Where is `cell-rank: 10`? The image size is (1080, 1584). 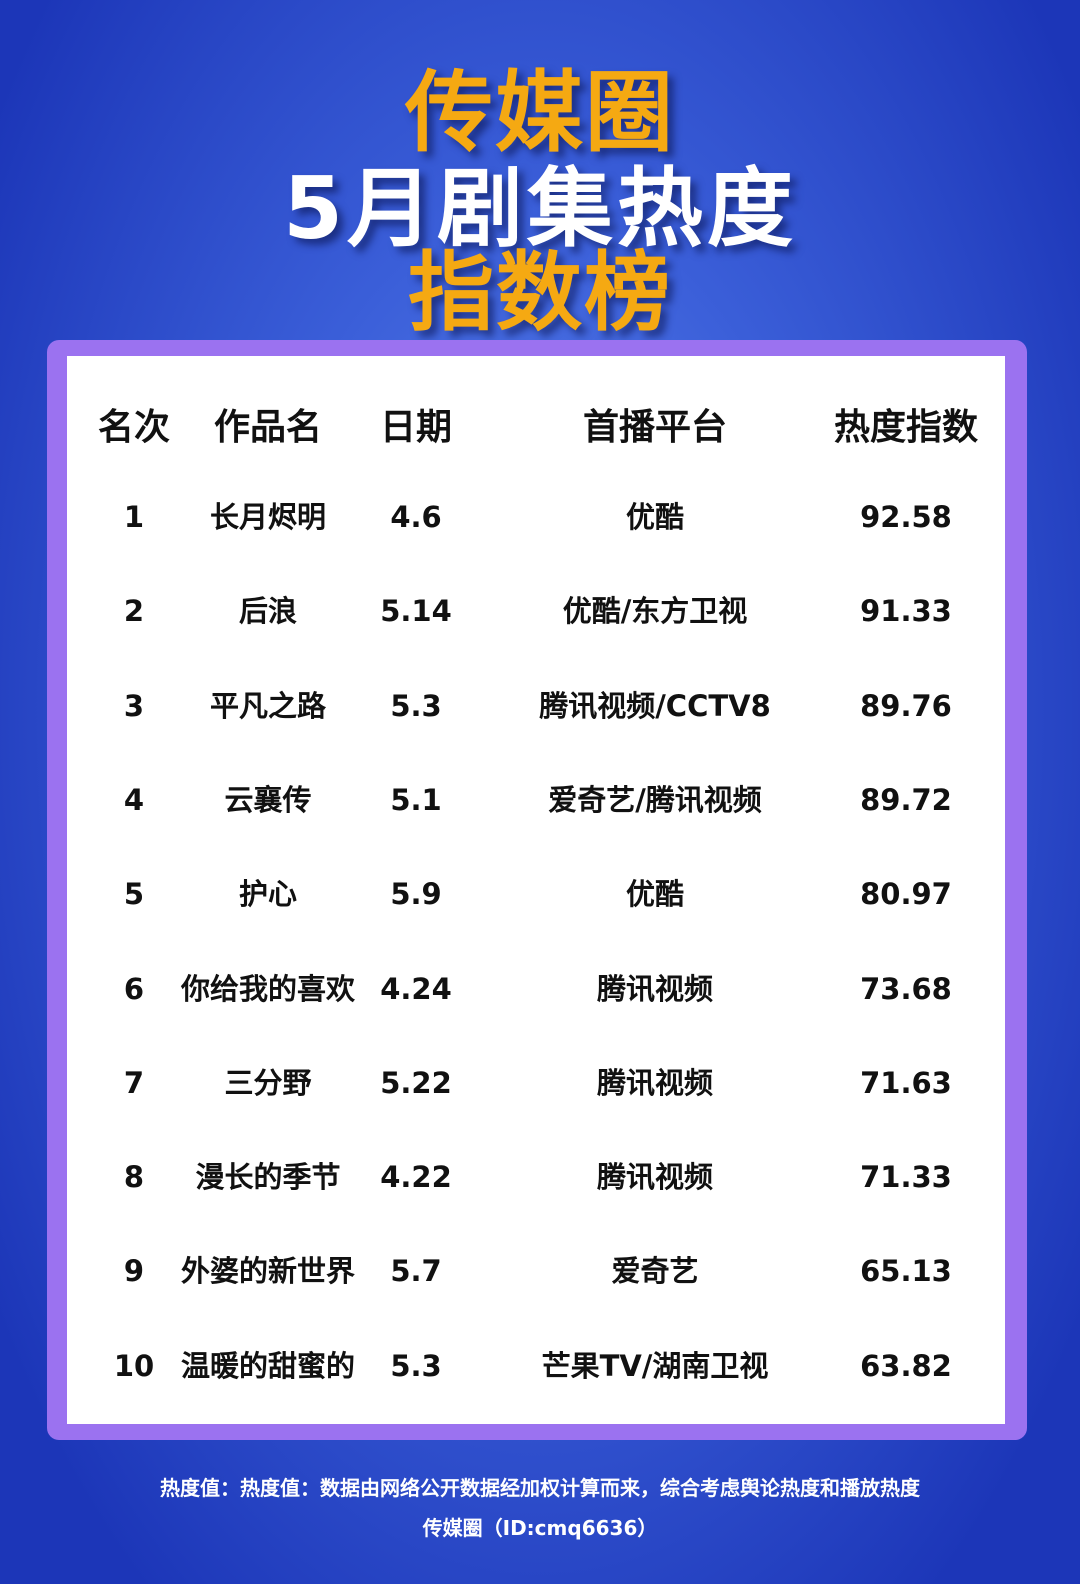
cell-rank: 10 is located at coordinates (134, 1365).